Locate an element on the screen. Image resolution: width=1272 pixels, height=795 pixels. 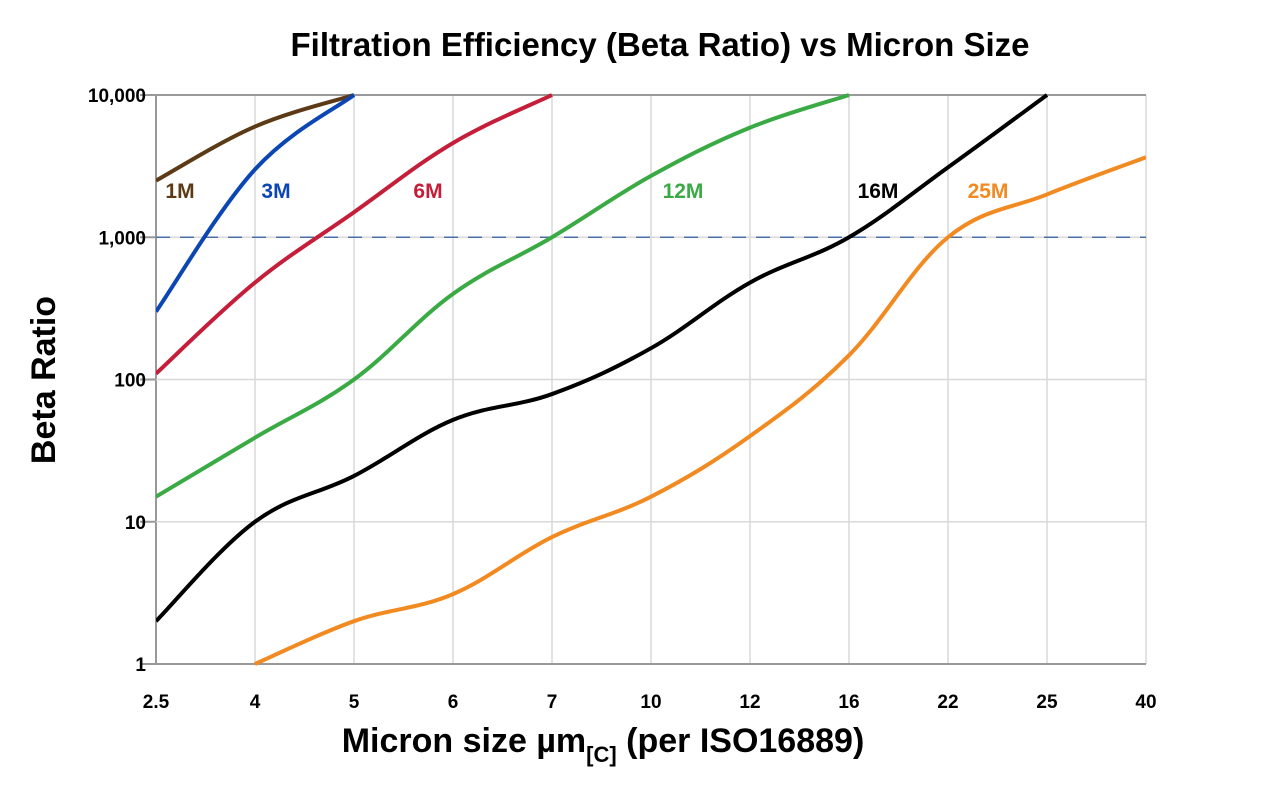
series-label-3M: 3M is located at coordinates (275, 191).